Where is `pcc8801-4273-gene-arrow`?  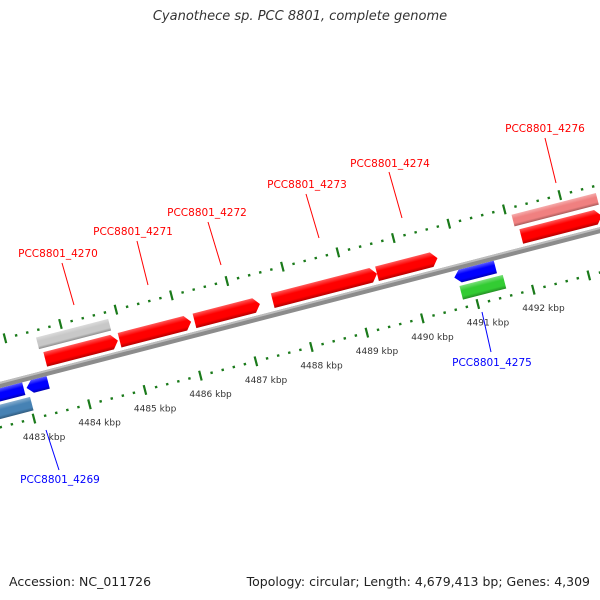 pcc8801-4273-gene-arrow is located at coordinates (324, 287).